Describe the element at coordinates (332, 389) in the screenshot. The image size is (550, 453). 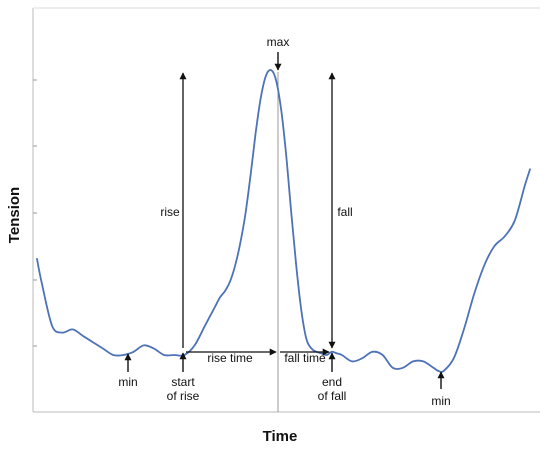
I see `annotation-label: end of fall` at that location.